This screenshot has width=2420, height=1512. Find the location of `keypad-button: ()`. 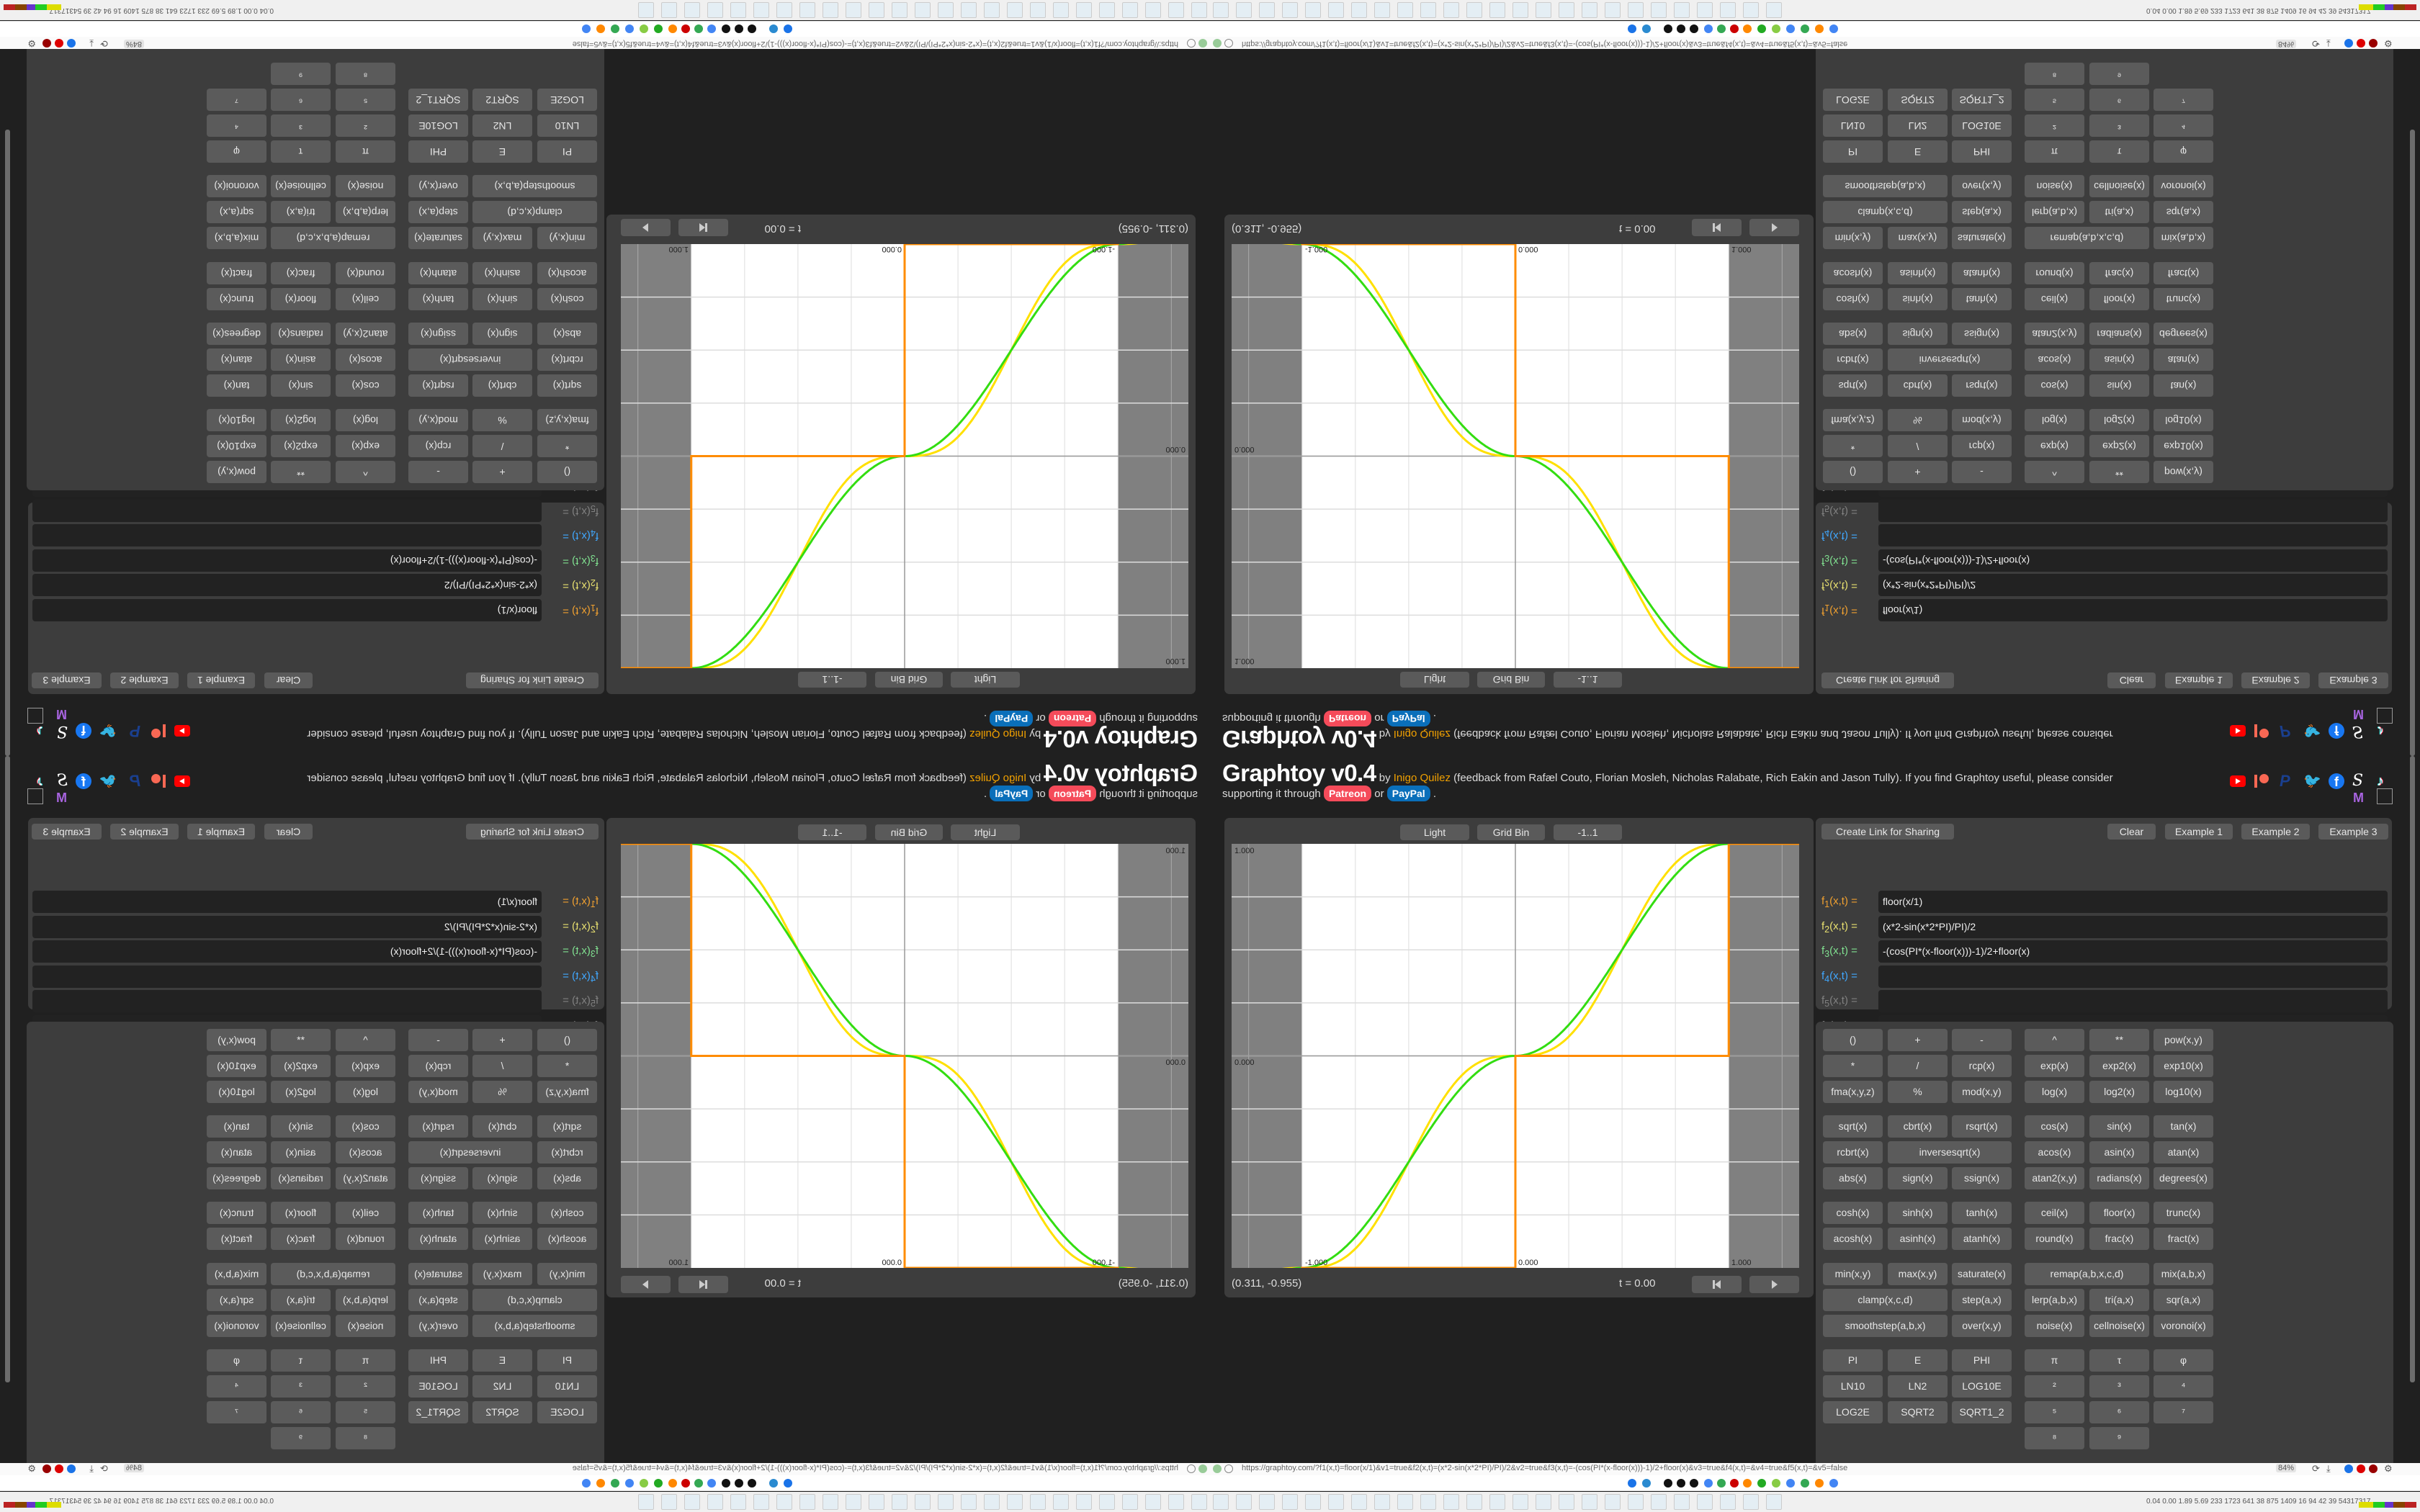

keypad-button: () is located at coordinates (1853, 1040).